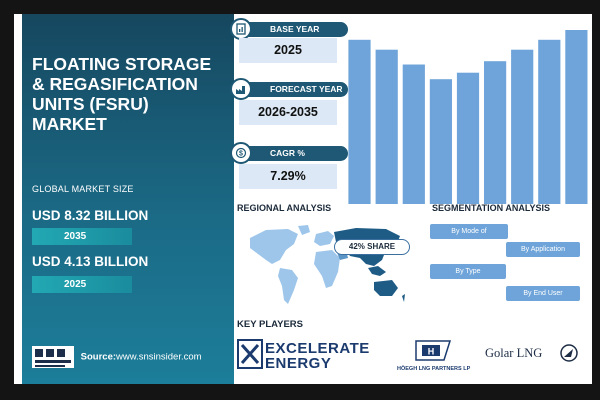  Describe the element at coordinates (324, 238) in the screenshot. I see `europe-region` at that location.